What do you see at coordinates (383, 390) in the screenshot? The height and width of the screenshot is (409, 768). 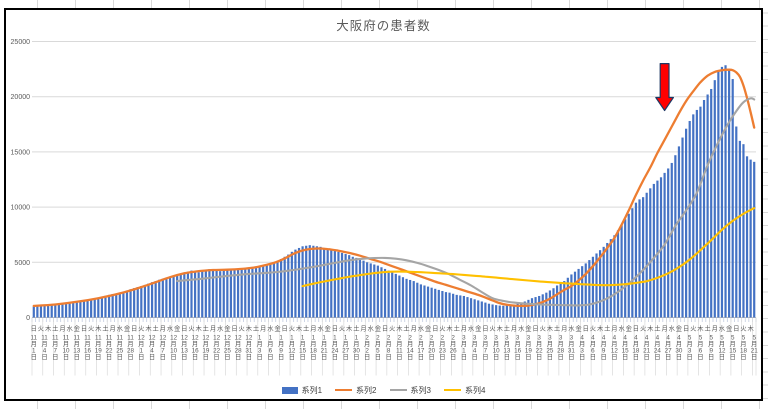 I see `legend: 系列1 系列2 系列3 系列4` at bounding box center [383, 390].